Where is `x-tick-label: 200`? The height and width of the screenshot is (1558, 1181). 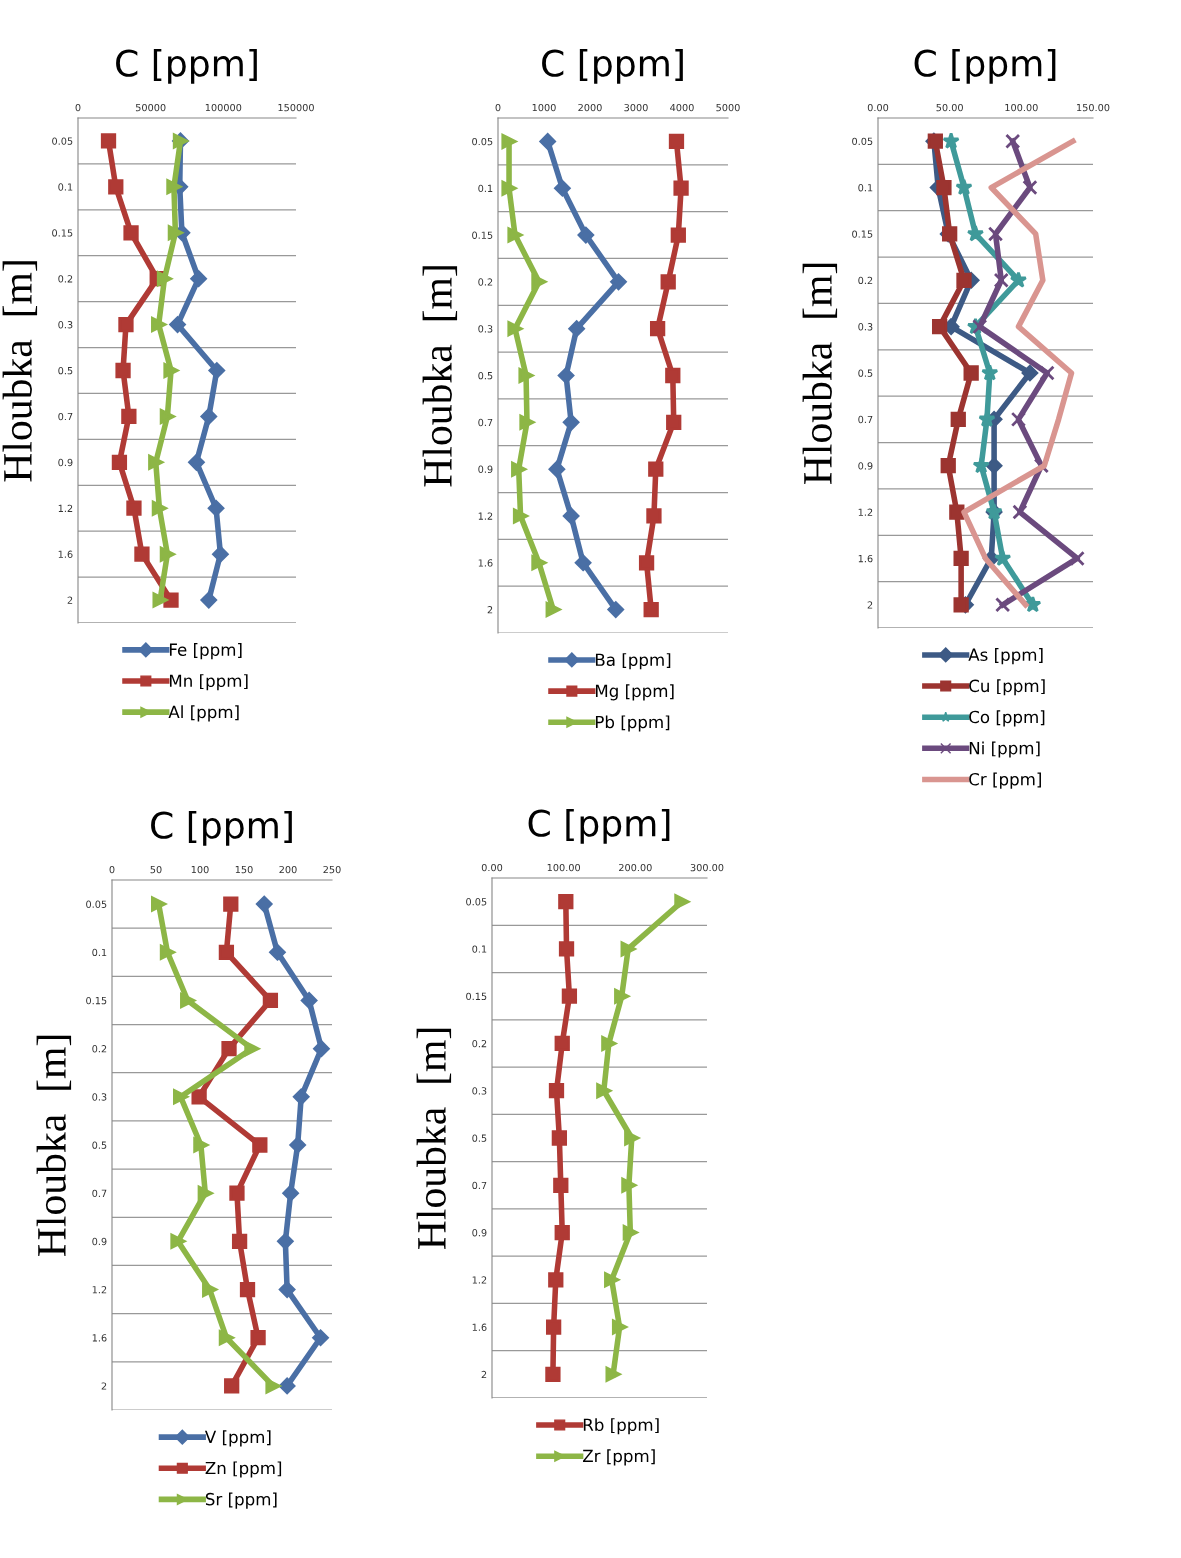
x-tick-label: 200 is located at coordinates (288, 869).